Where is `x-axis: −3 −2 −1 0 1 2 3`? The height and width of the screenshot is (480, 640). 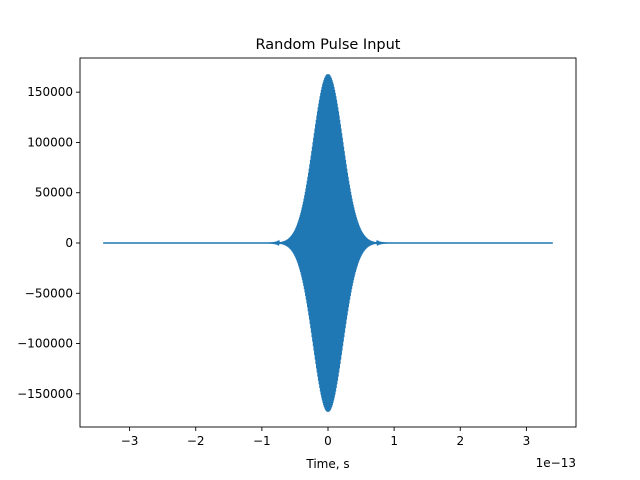
x-axis: −3 −2 −1 0 1 2 3 is located at coordinates (325, 437).